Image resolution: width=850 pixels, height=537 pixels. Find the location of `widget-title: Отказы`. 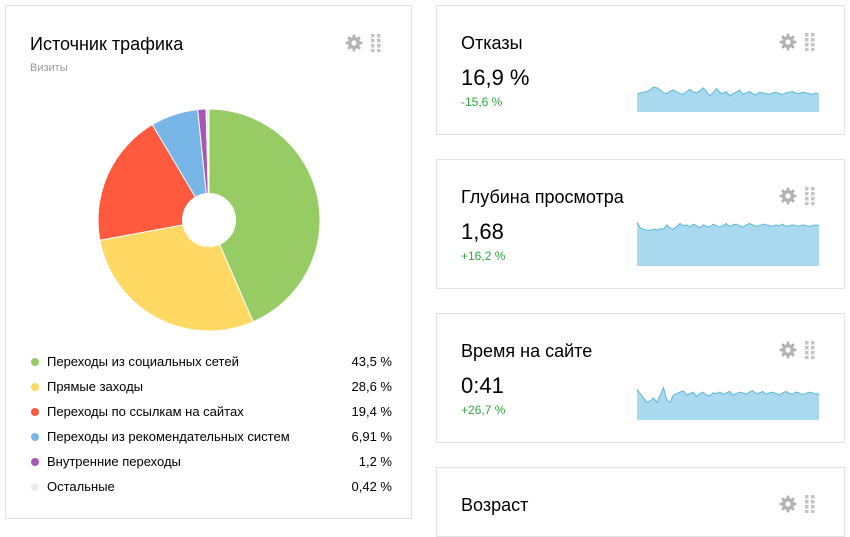

widget-title: Отказы is located at coordinates (492, 43).